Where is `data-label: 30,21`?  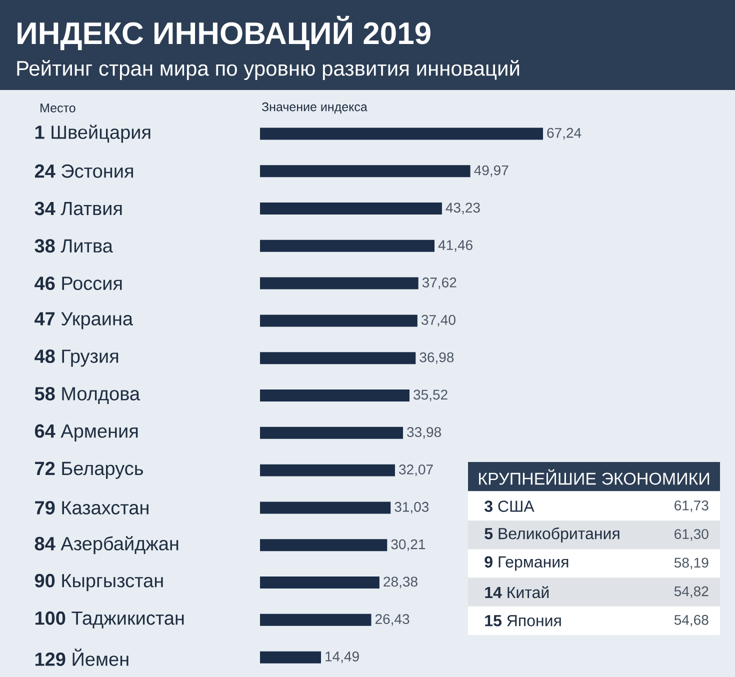
data-label: 30,21 is located at coordinates (408, 545).